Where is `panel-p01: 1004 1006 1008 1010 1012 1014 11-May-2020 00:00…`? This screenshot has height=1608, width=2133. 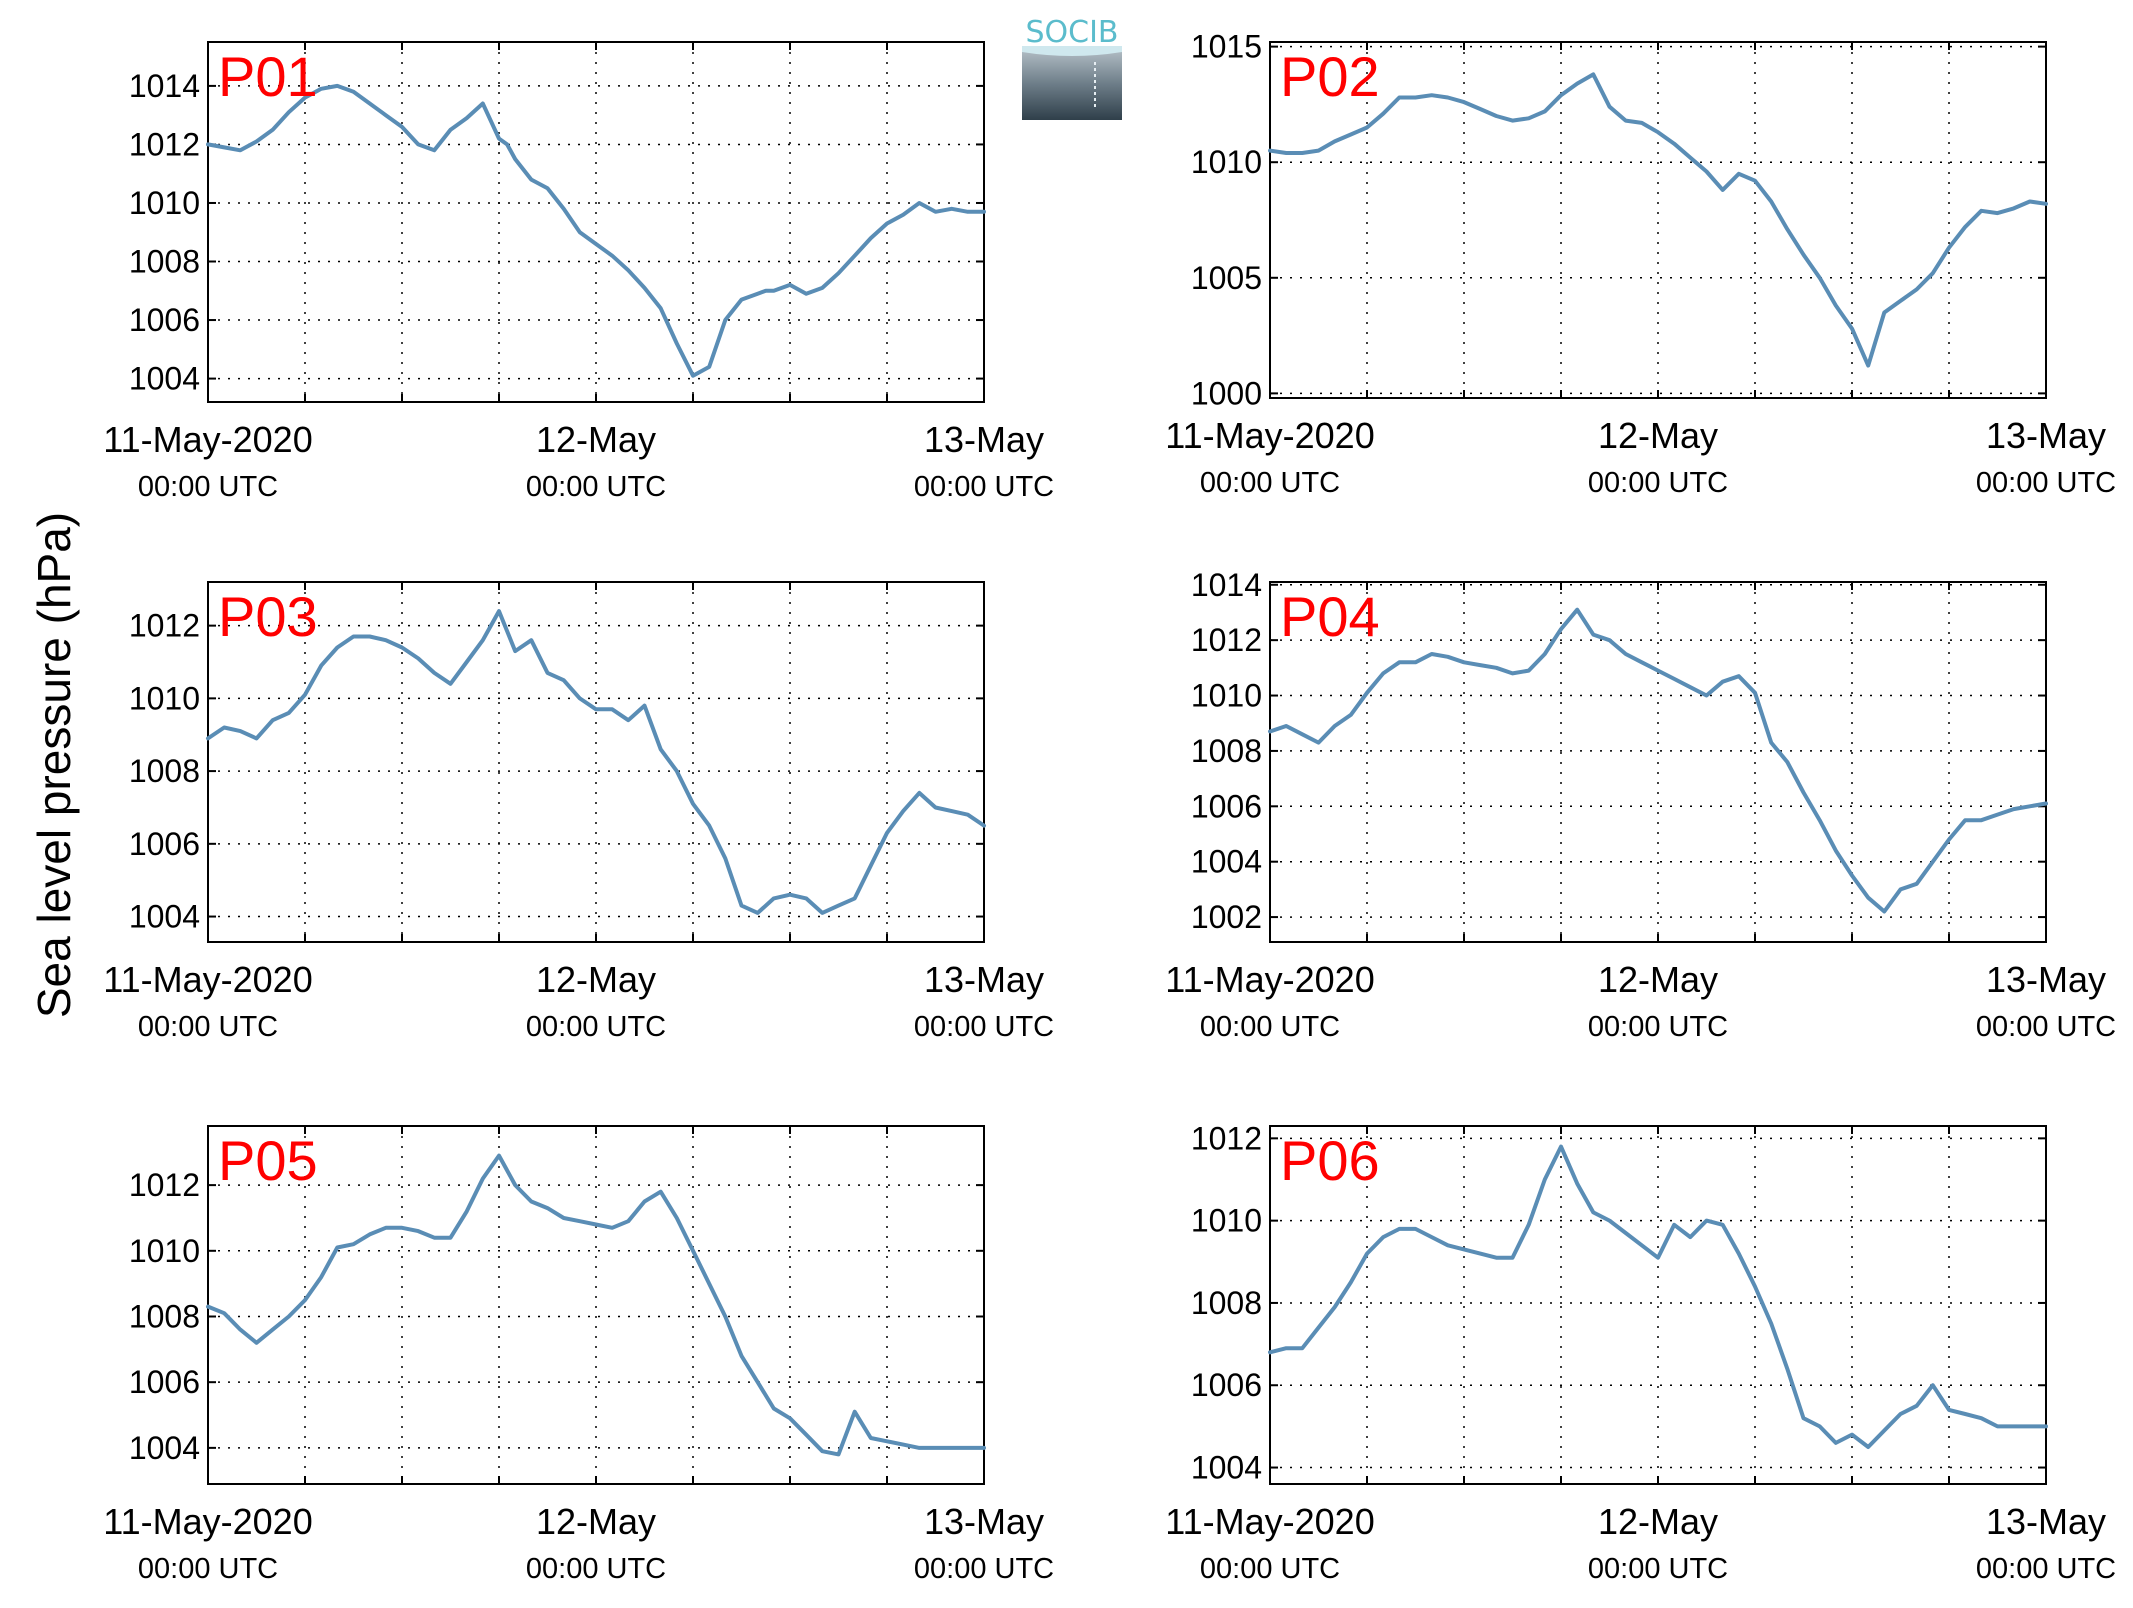 panel-p01: 1004 1006 1008 1010 1012 1014 11-May-2020 00:00… is located at coordinates (578, 272).